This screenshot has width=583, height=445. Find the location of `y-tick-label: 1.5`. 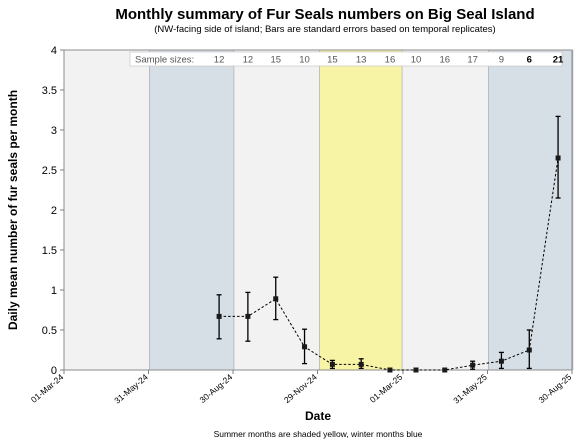

y-tick-label: 1.5 is located at coordinates (49, 251).